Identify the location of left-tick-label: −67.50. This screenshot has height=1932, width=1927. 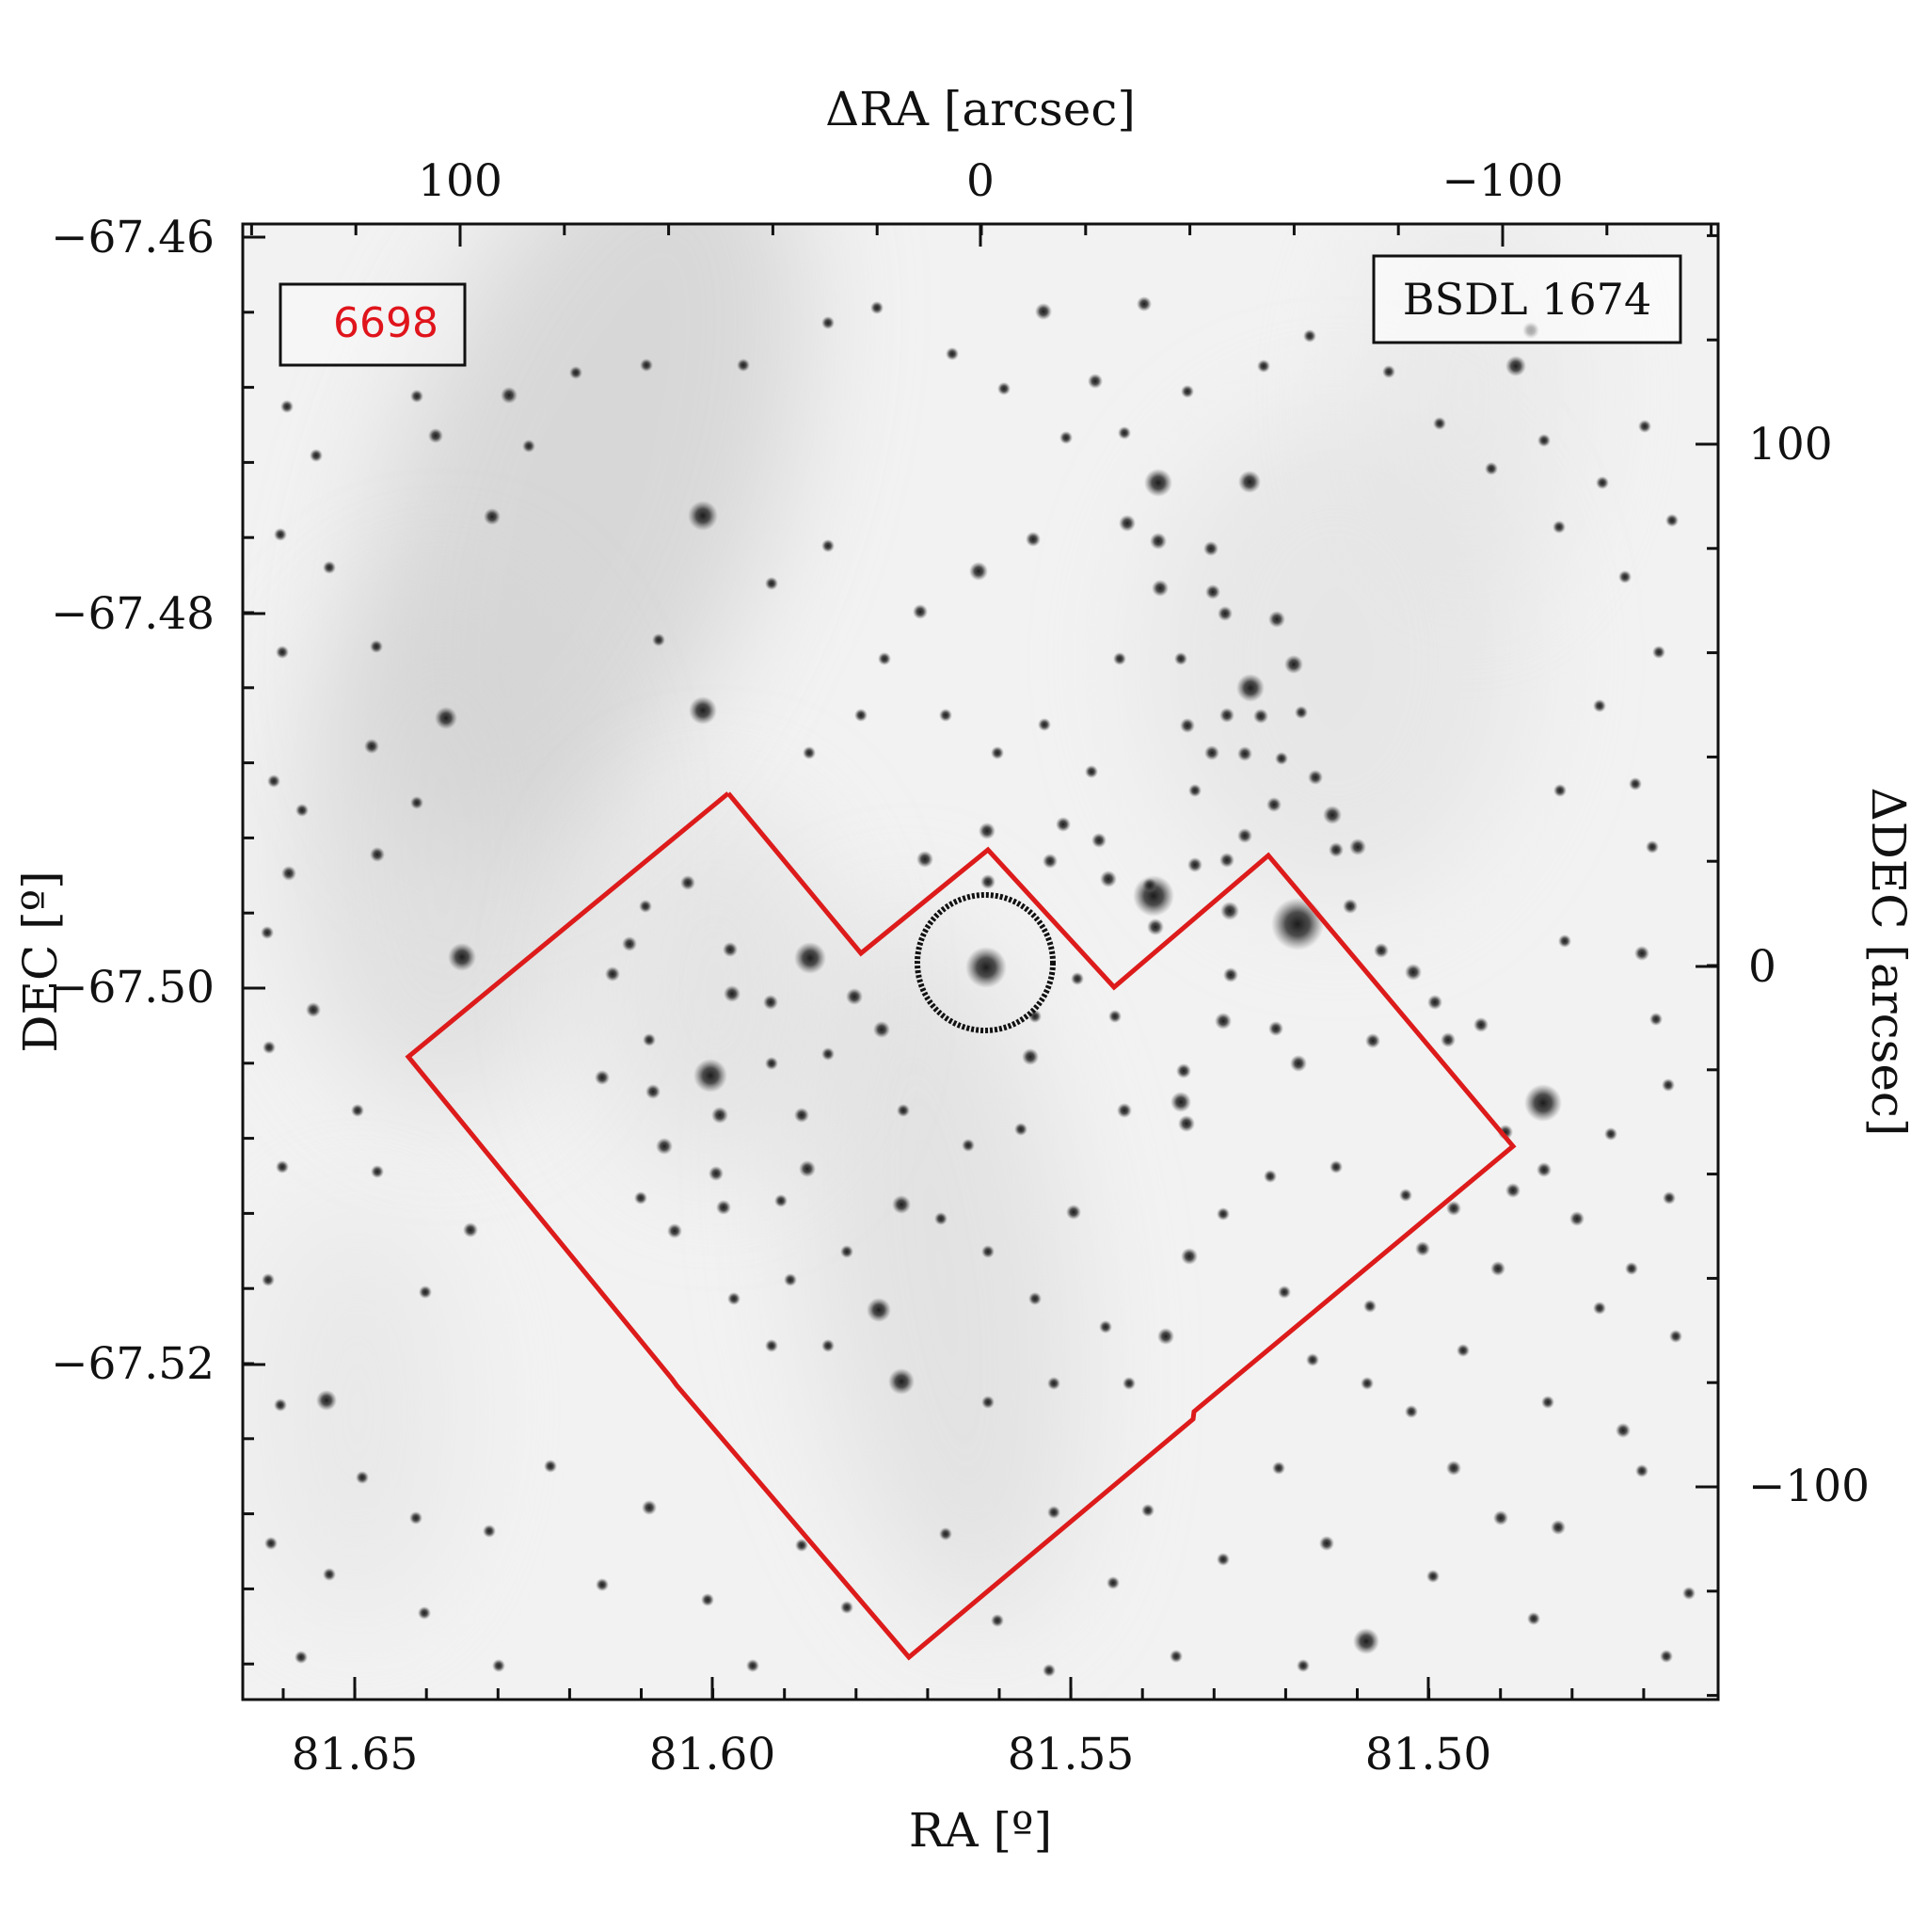
(133, 988).